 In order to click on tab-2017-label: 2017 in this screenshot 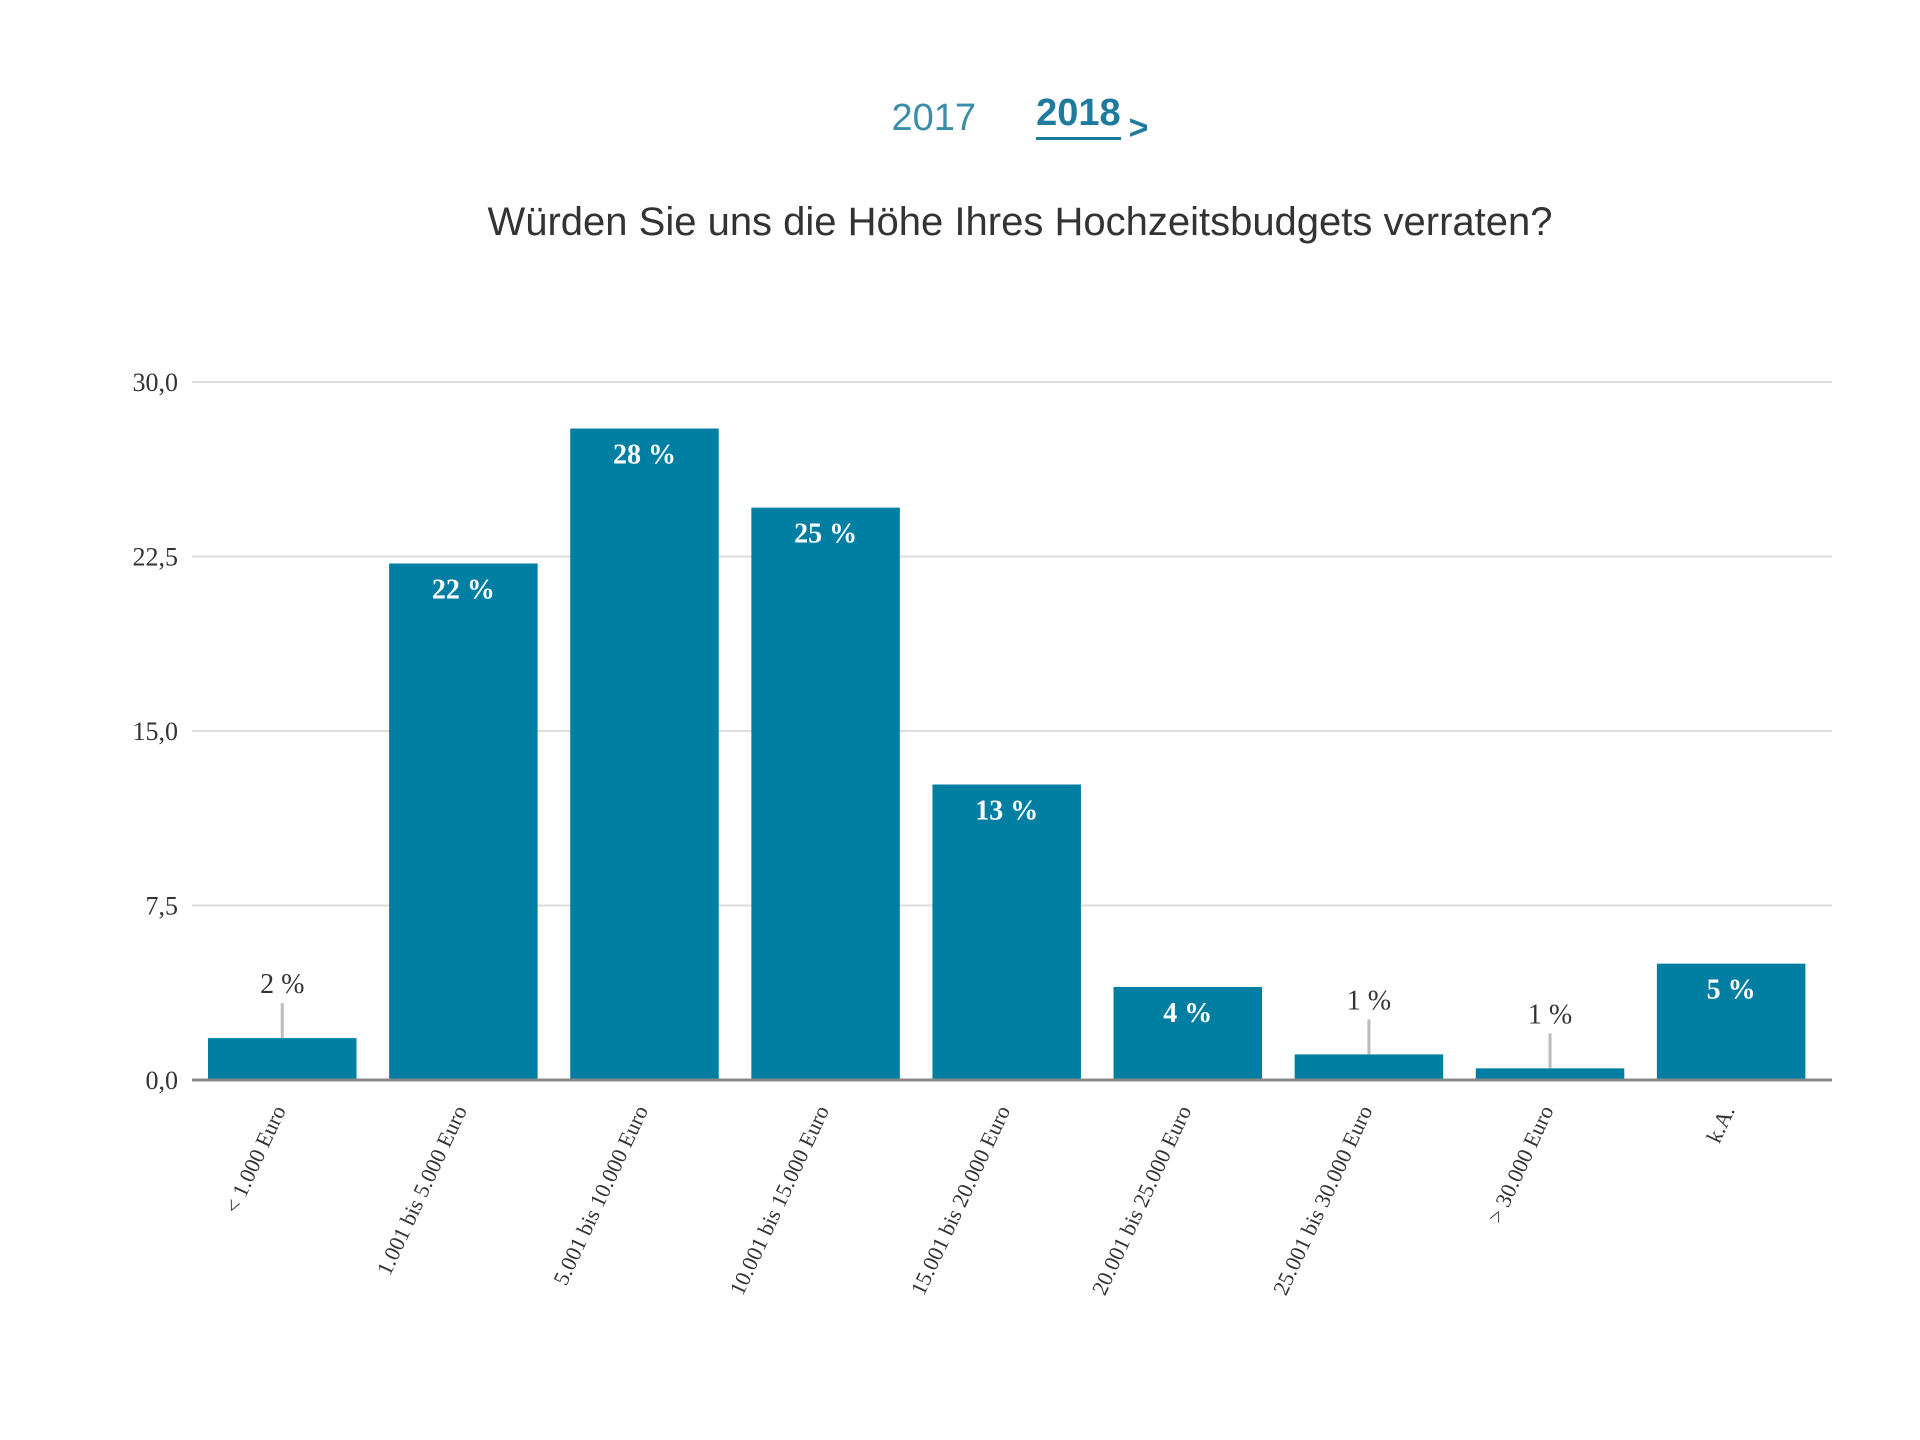, I will do `click(934, 118)`.